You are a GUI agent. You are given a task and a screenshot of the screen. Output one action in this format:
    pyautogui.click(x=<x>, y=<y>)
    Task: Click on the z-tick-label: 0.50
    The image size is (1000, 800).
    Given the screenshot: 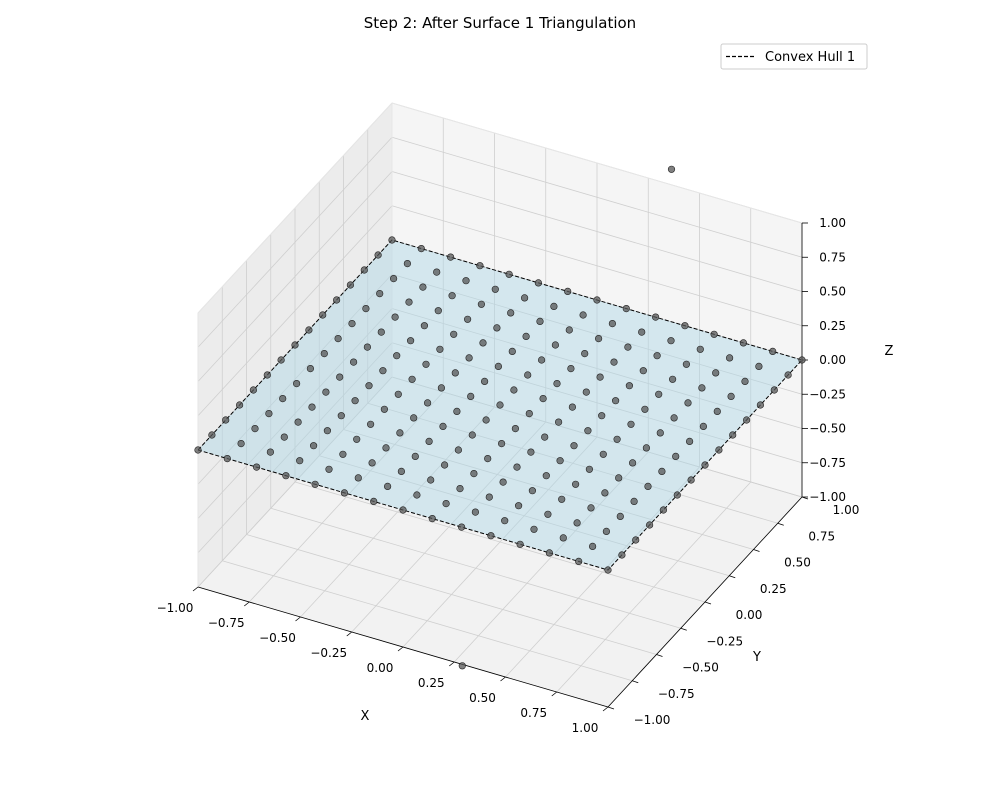 What is the action you would take?
    pyautogui.click(x=832, y=292)
    